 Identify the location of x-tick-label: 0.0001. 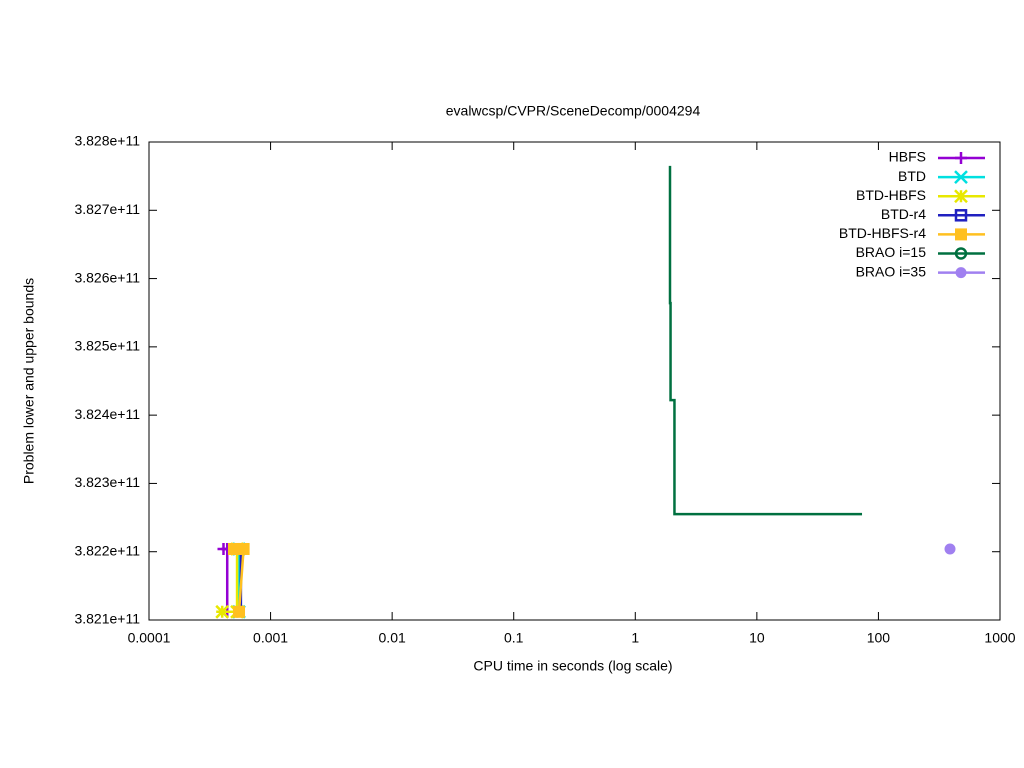
(149, 638).